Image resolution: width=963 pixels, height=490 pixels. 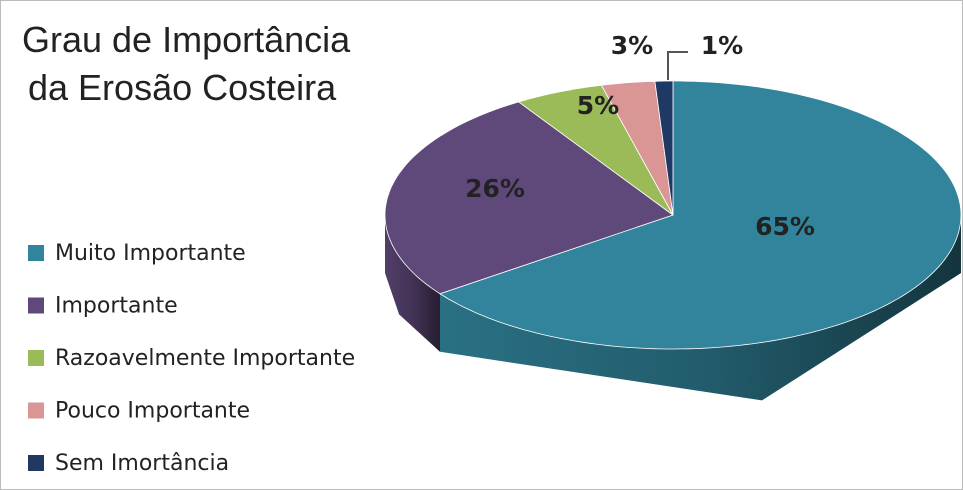 What do you see at coordinates (150, 253) in the screenshot?
I see `legend-label: Muito Importante` at bounding box center [150, 253].